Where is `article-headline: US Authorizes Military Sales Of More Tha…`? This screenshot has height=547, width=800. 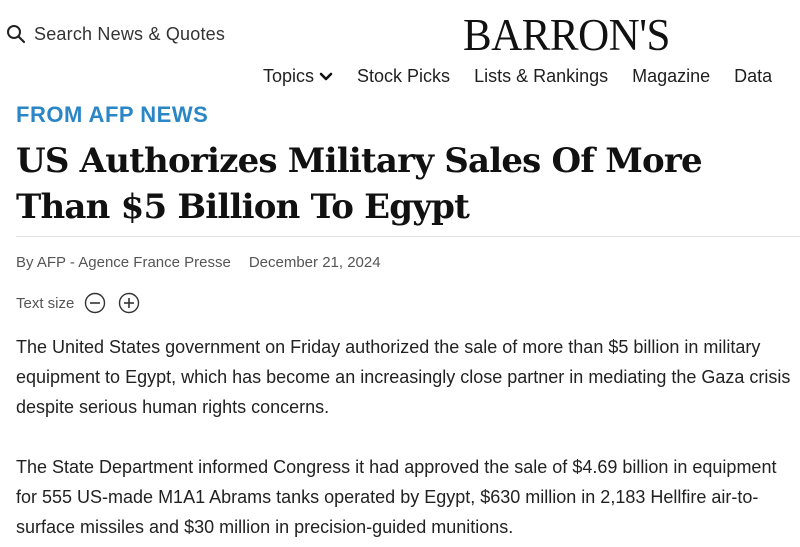
article-headline: US Authorizes Military Sales Of More Tha… is located at coordinates (359, 184).